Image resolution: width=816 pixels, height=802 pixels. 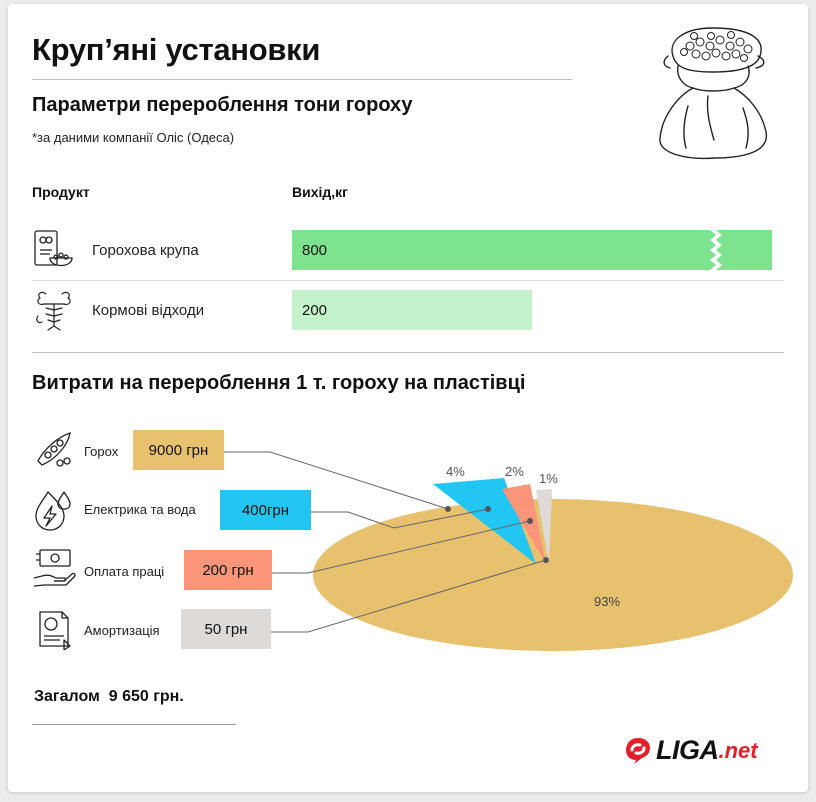 What do you see at coordinates (133, 137) in the screenshot?
I see `source-note: *за даними компанії Оліс (Одеса)` at bounding box center [133, 137].